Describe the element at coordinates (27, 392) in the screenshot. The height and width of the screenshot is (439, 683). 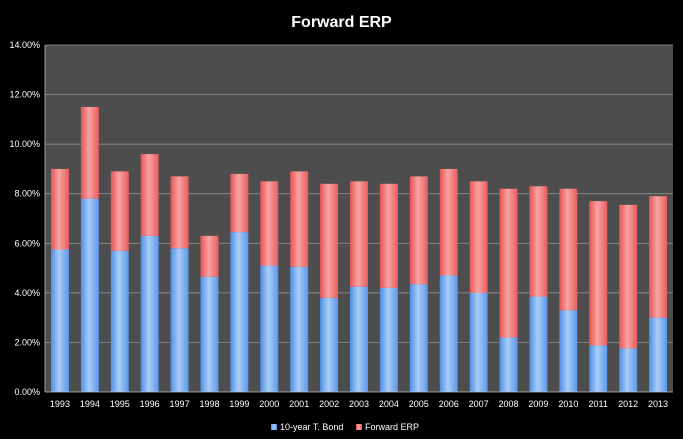
I see `y-tick-label: 0.00%` at that location.